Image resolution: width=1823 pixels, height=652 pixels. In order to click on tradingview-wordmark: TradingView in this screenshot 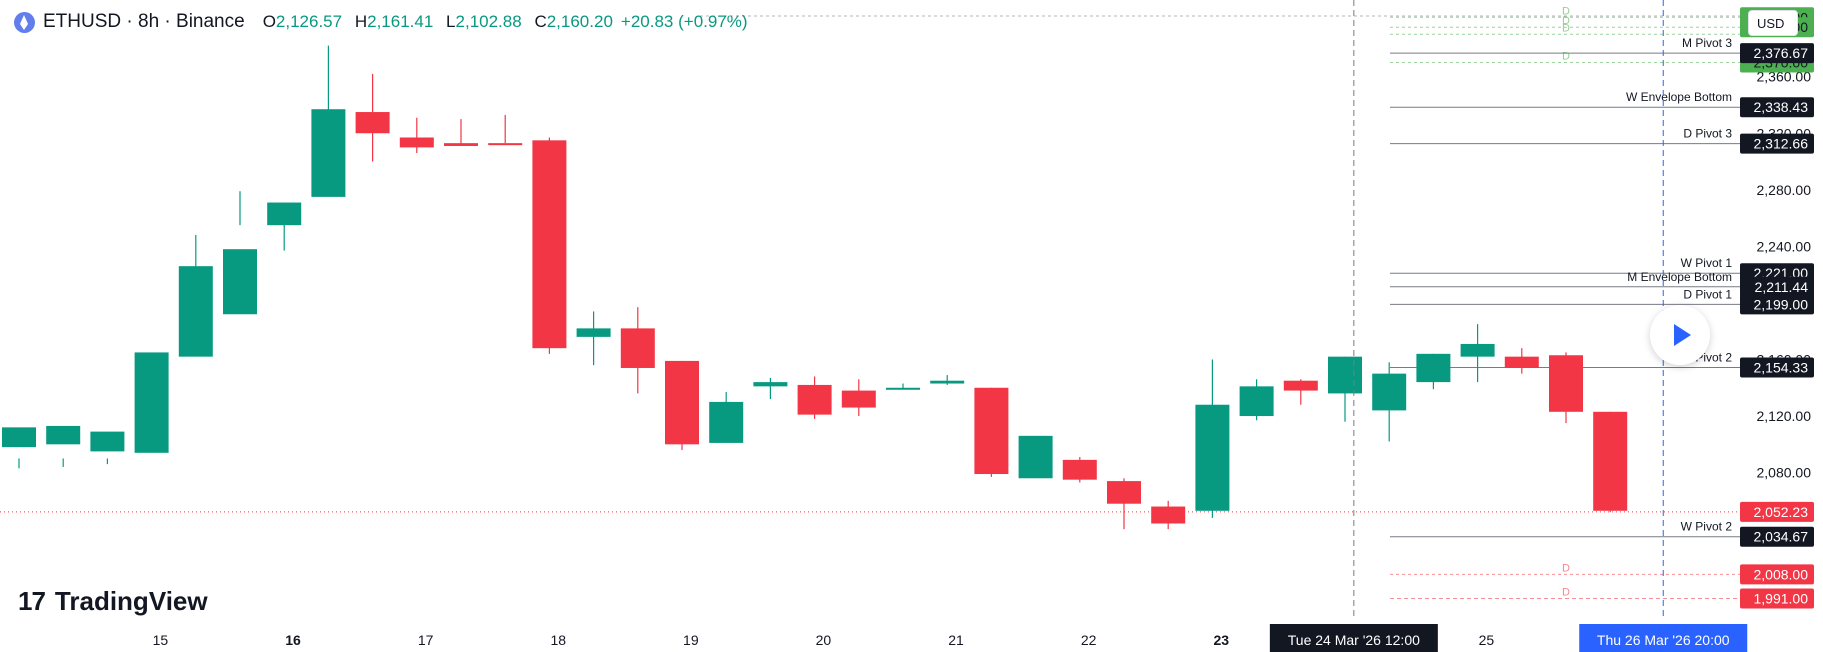, I will do `click(131, 601)`.